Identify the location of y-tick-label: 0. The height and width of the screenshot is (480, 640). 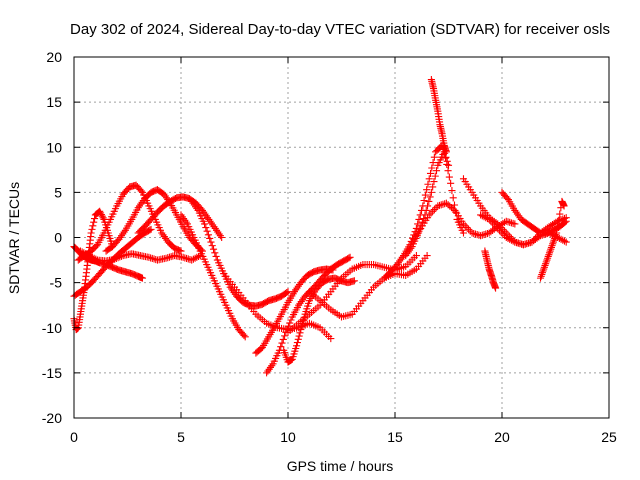
(58, 238).